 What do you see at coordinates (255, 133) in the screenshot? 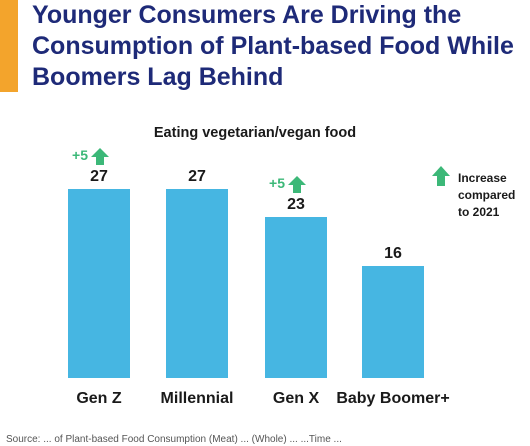
I see `chart-subtitle: Eating vegetarian/vegan food` at bounding box center [255, 133].